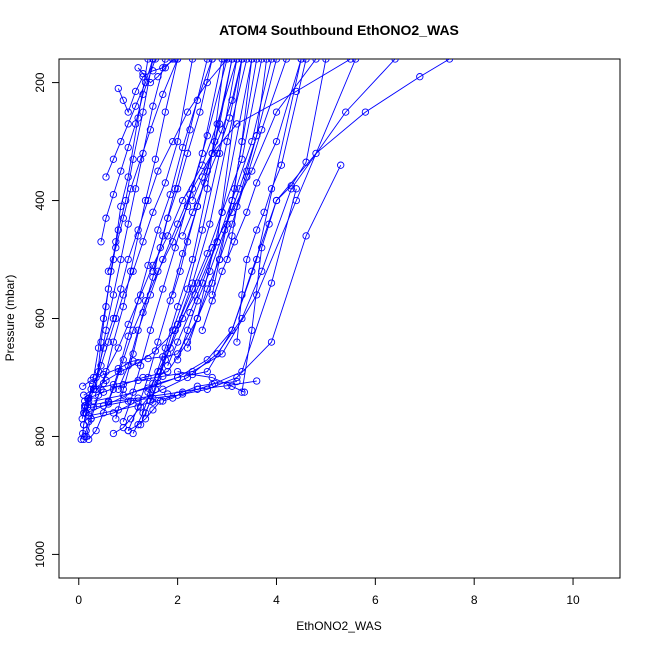  I want to click on y-tick-label: 200, so click(40, 82).